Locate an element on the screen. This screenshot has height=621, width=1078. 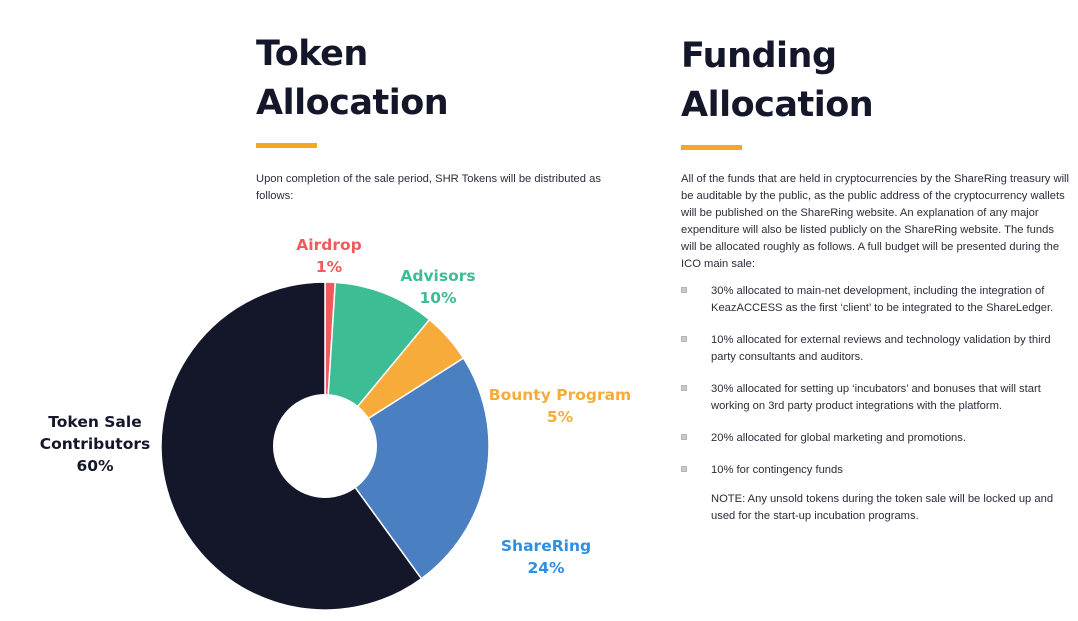
token-accent-bar is located at coordinates (286, 145).